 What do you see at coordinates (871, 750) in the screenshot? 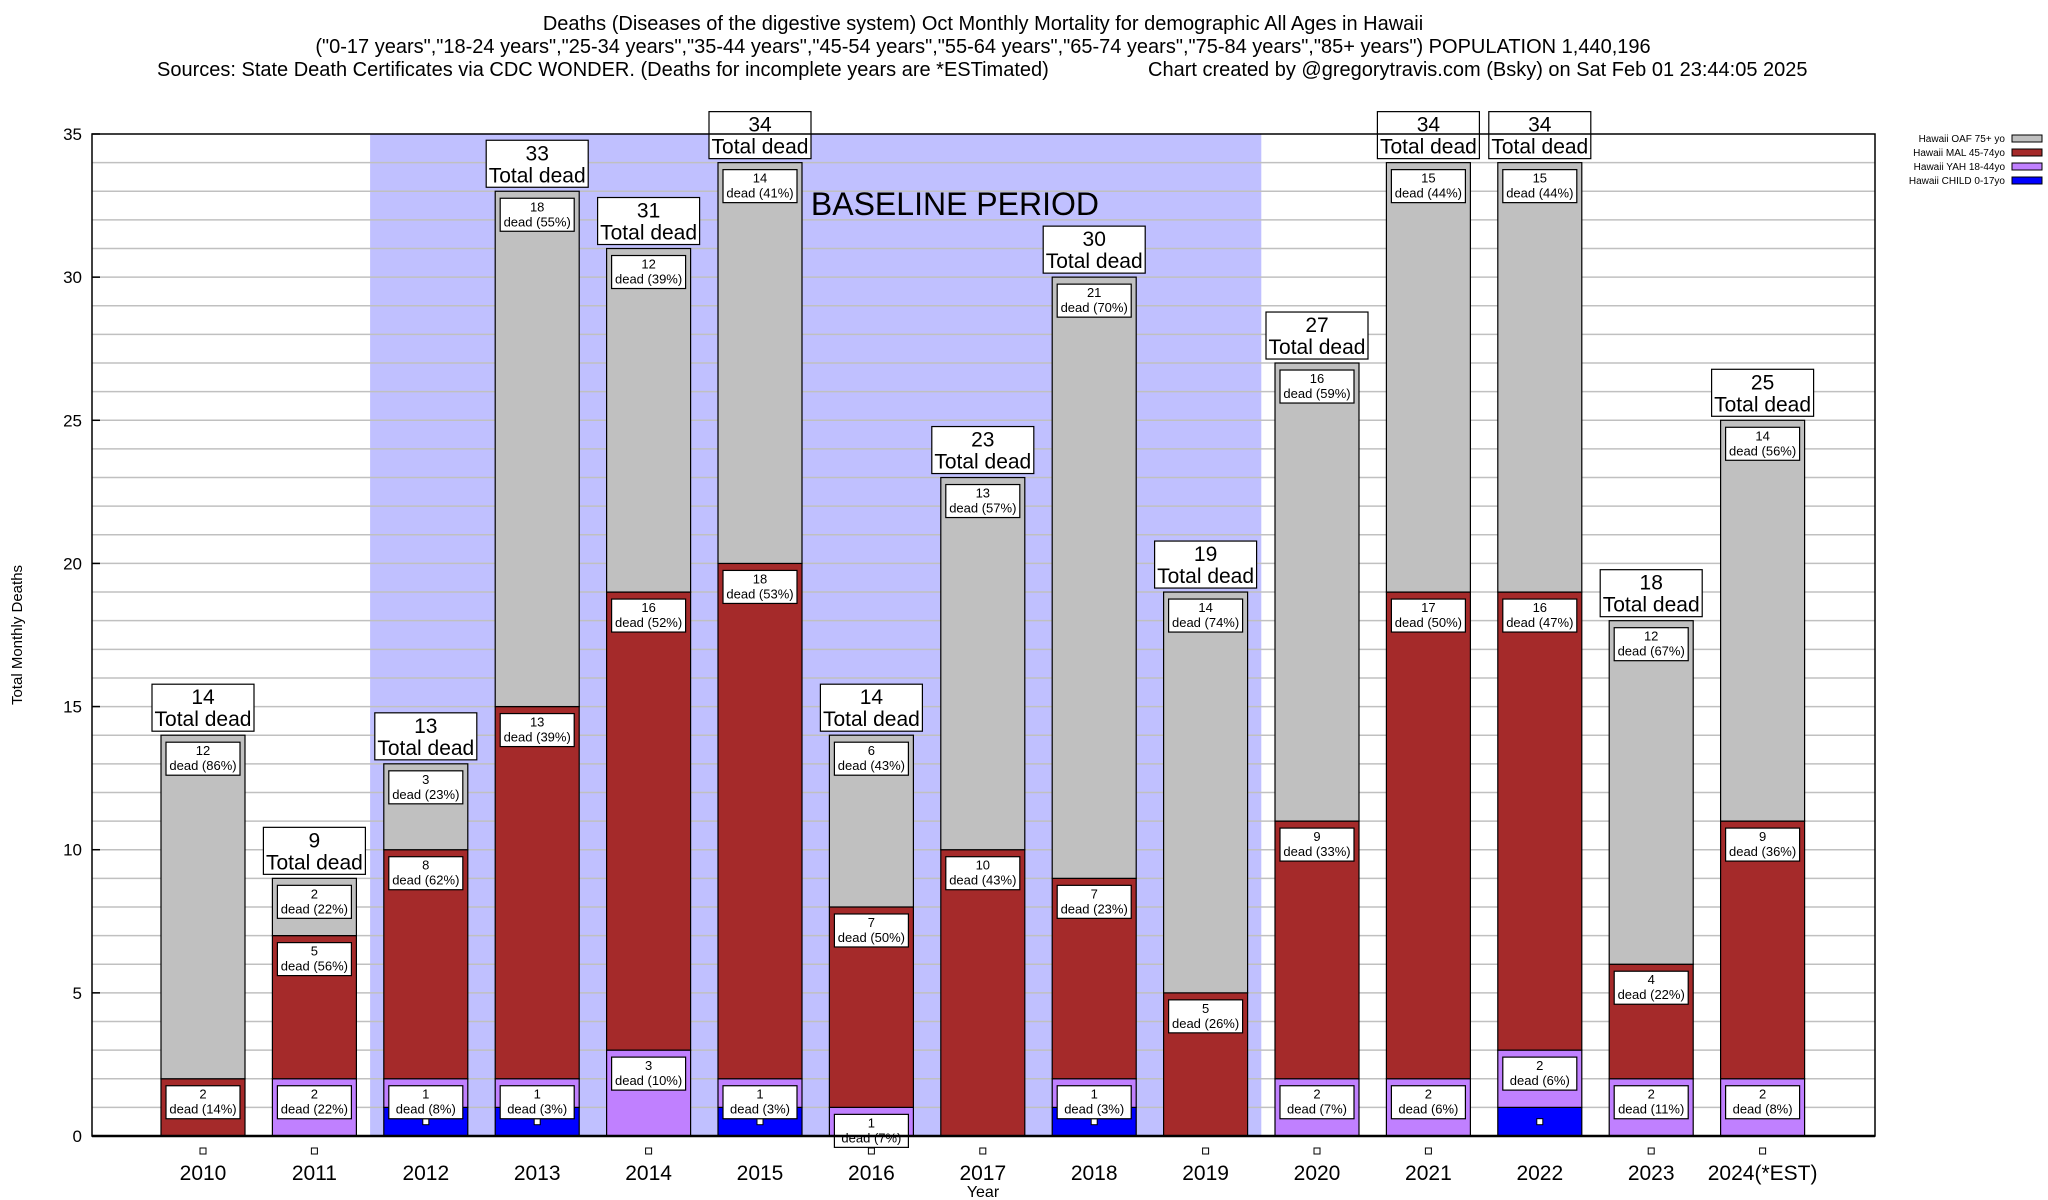
I see `segment-count: 6` at bounding box center [871, 750].